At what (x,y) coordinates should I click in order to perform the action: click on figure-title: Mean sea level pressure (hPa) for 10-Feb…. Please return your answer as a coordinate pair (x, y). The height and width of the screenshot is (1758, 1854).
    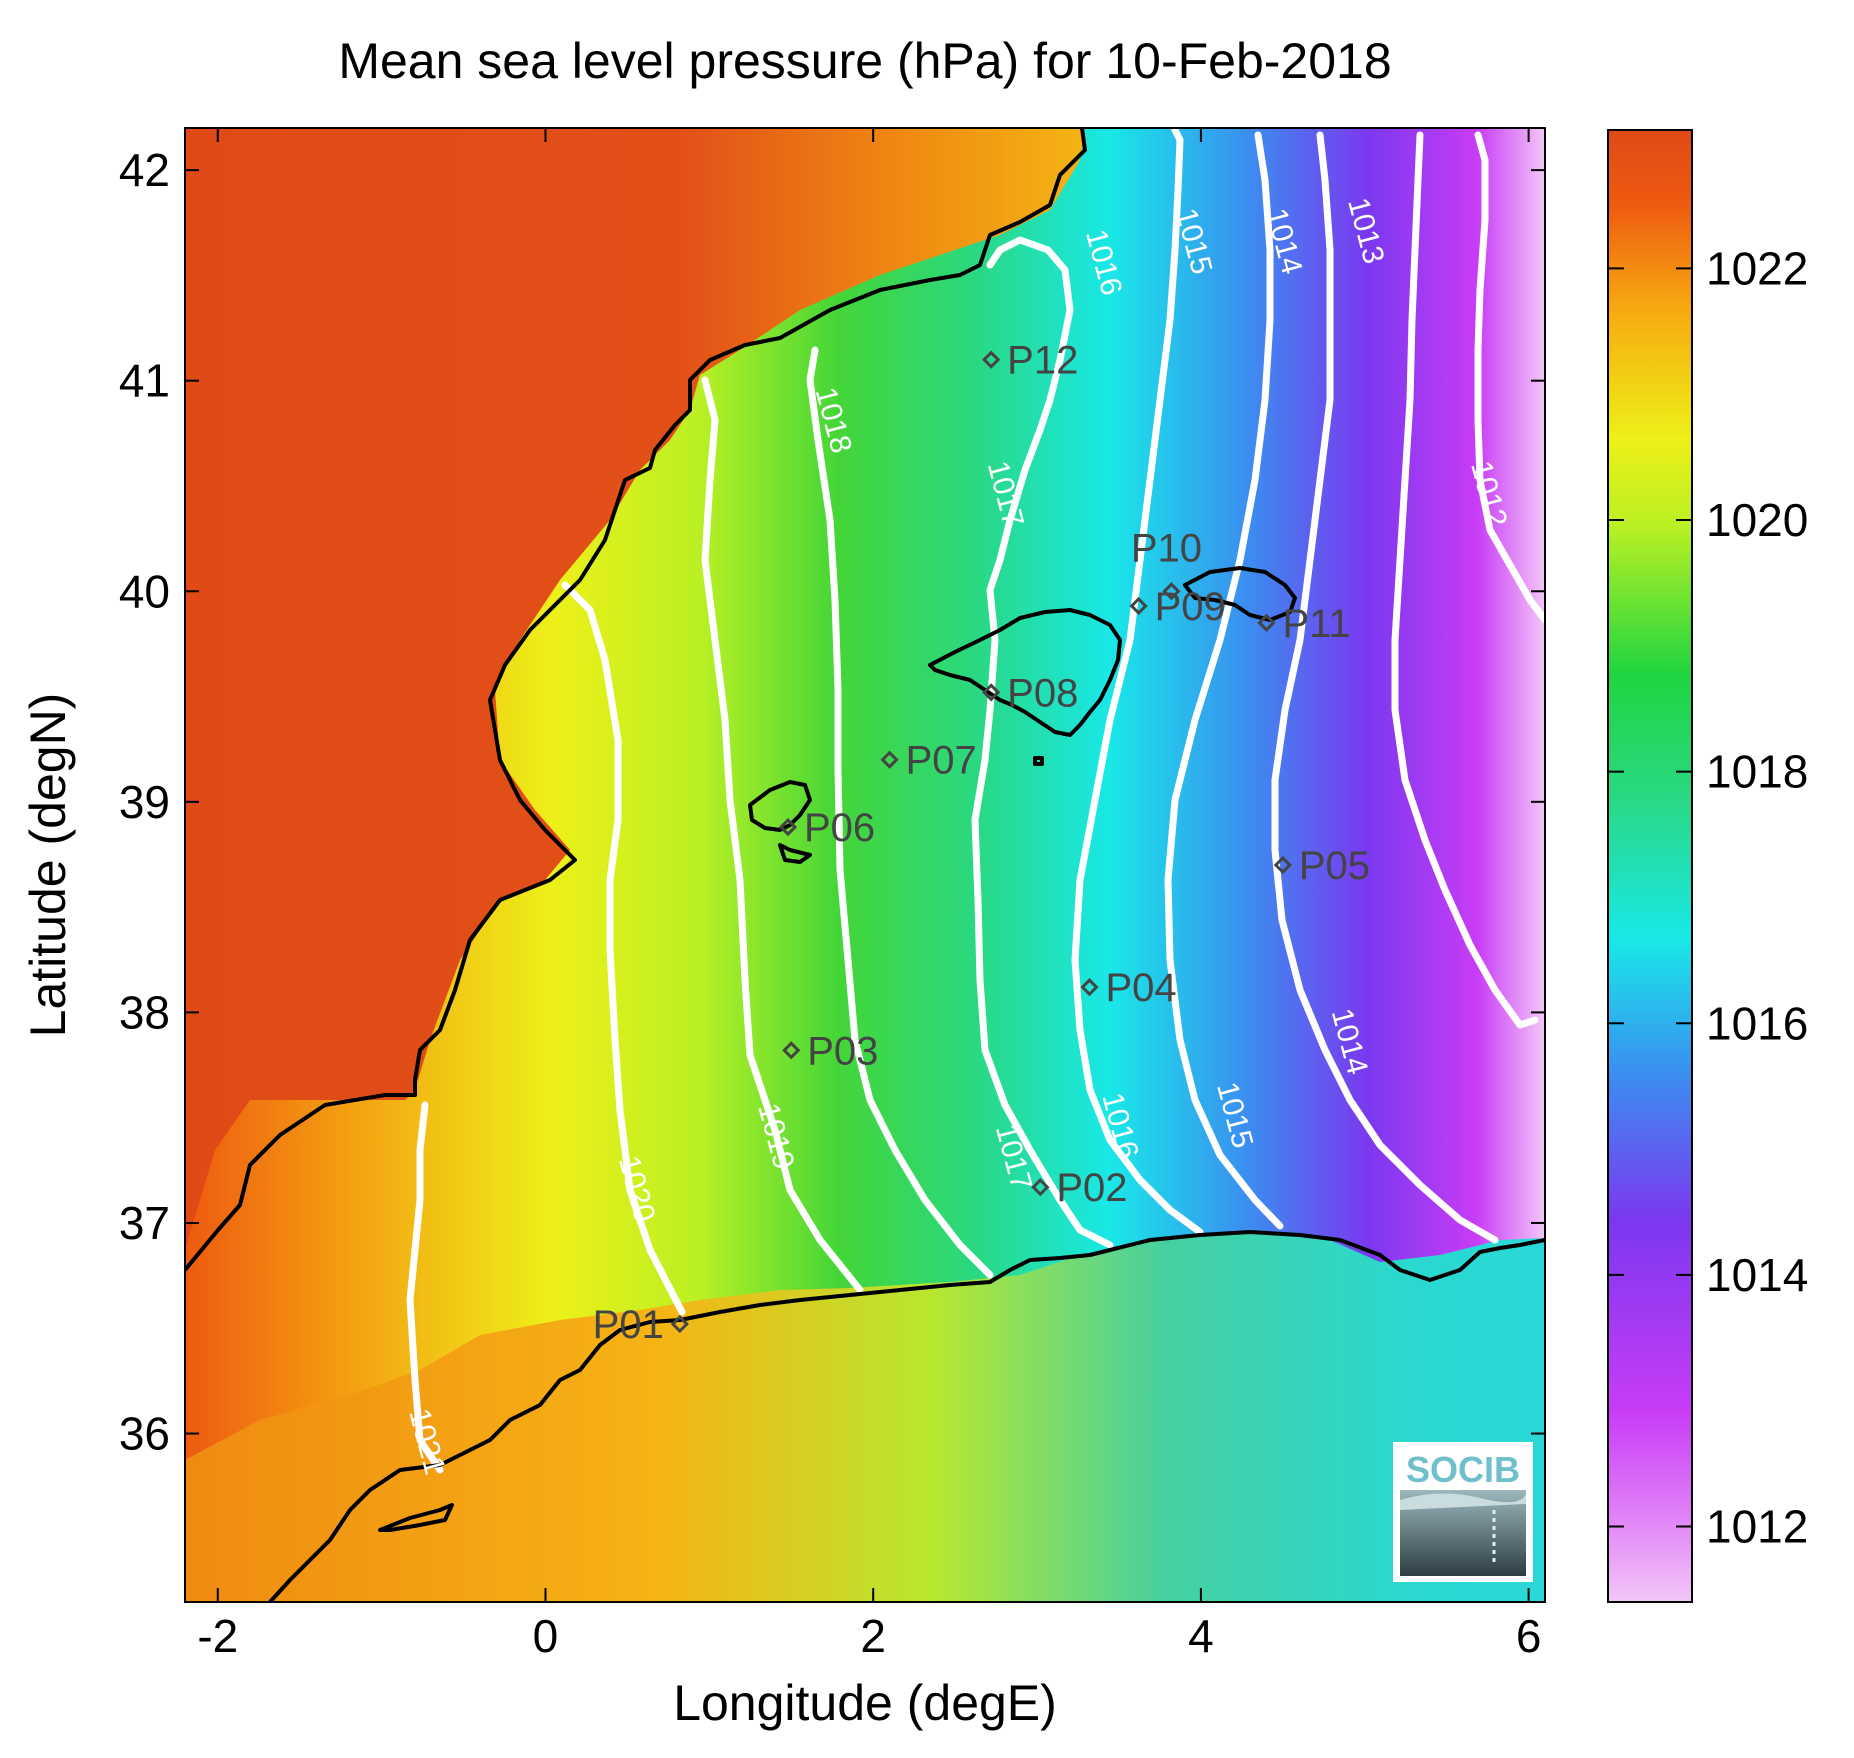
    Looking at the image, I should click on (864, 61).